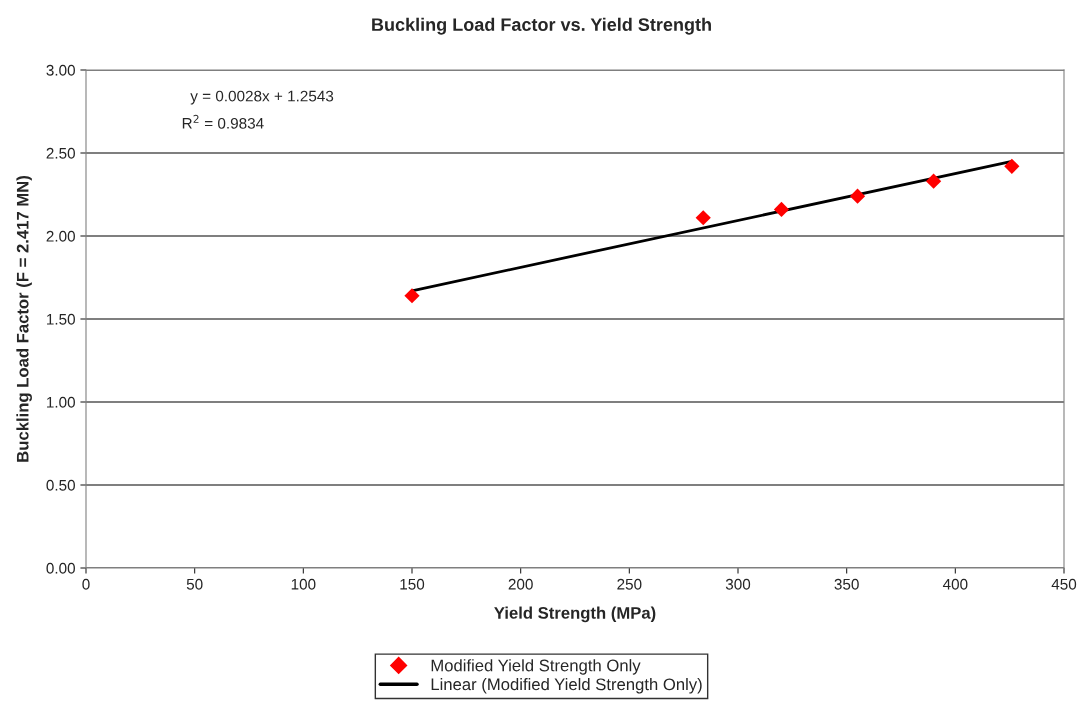  I want to click on x-tick-label: 400, so click(955, 584).